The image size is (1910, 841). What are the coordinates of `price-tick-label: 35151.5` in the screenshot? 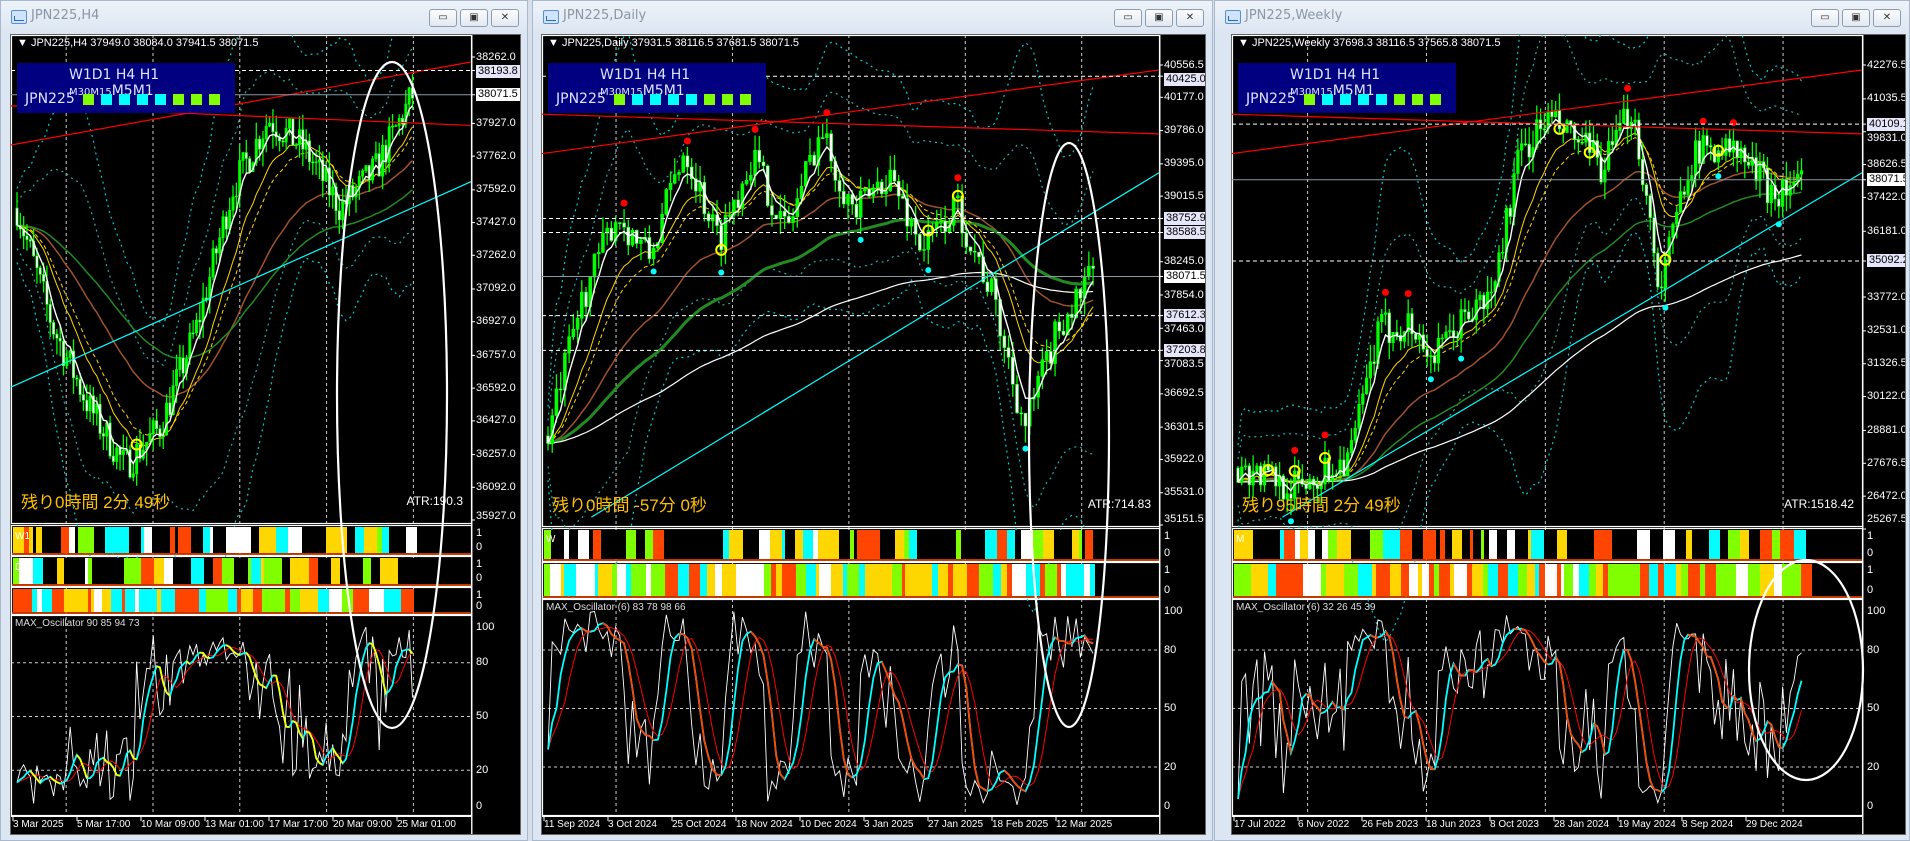 It's located at (1184, 518).